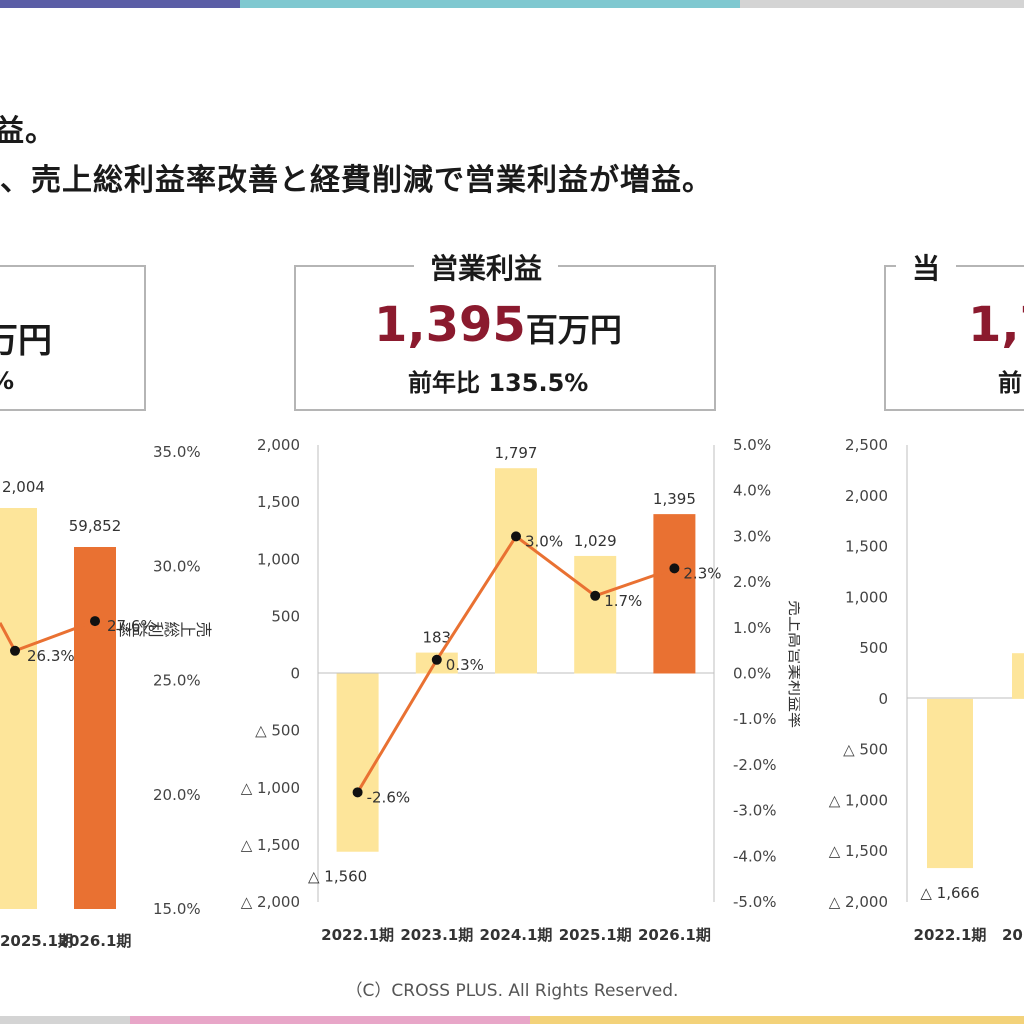 Image resolution: width=1024 pixels, height=1024 pixels. What do you see at coordinates (1010, 383) in the screenshot?
I see `kpi-right-yoy: 前` at bounding box center [1010, 383].